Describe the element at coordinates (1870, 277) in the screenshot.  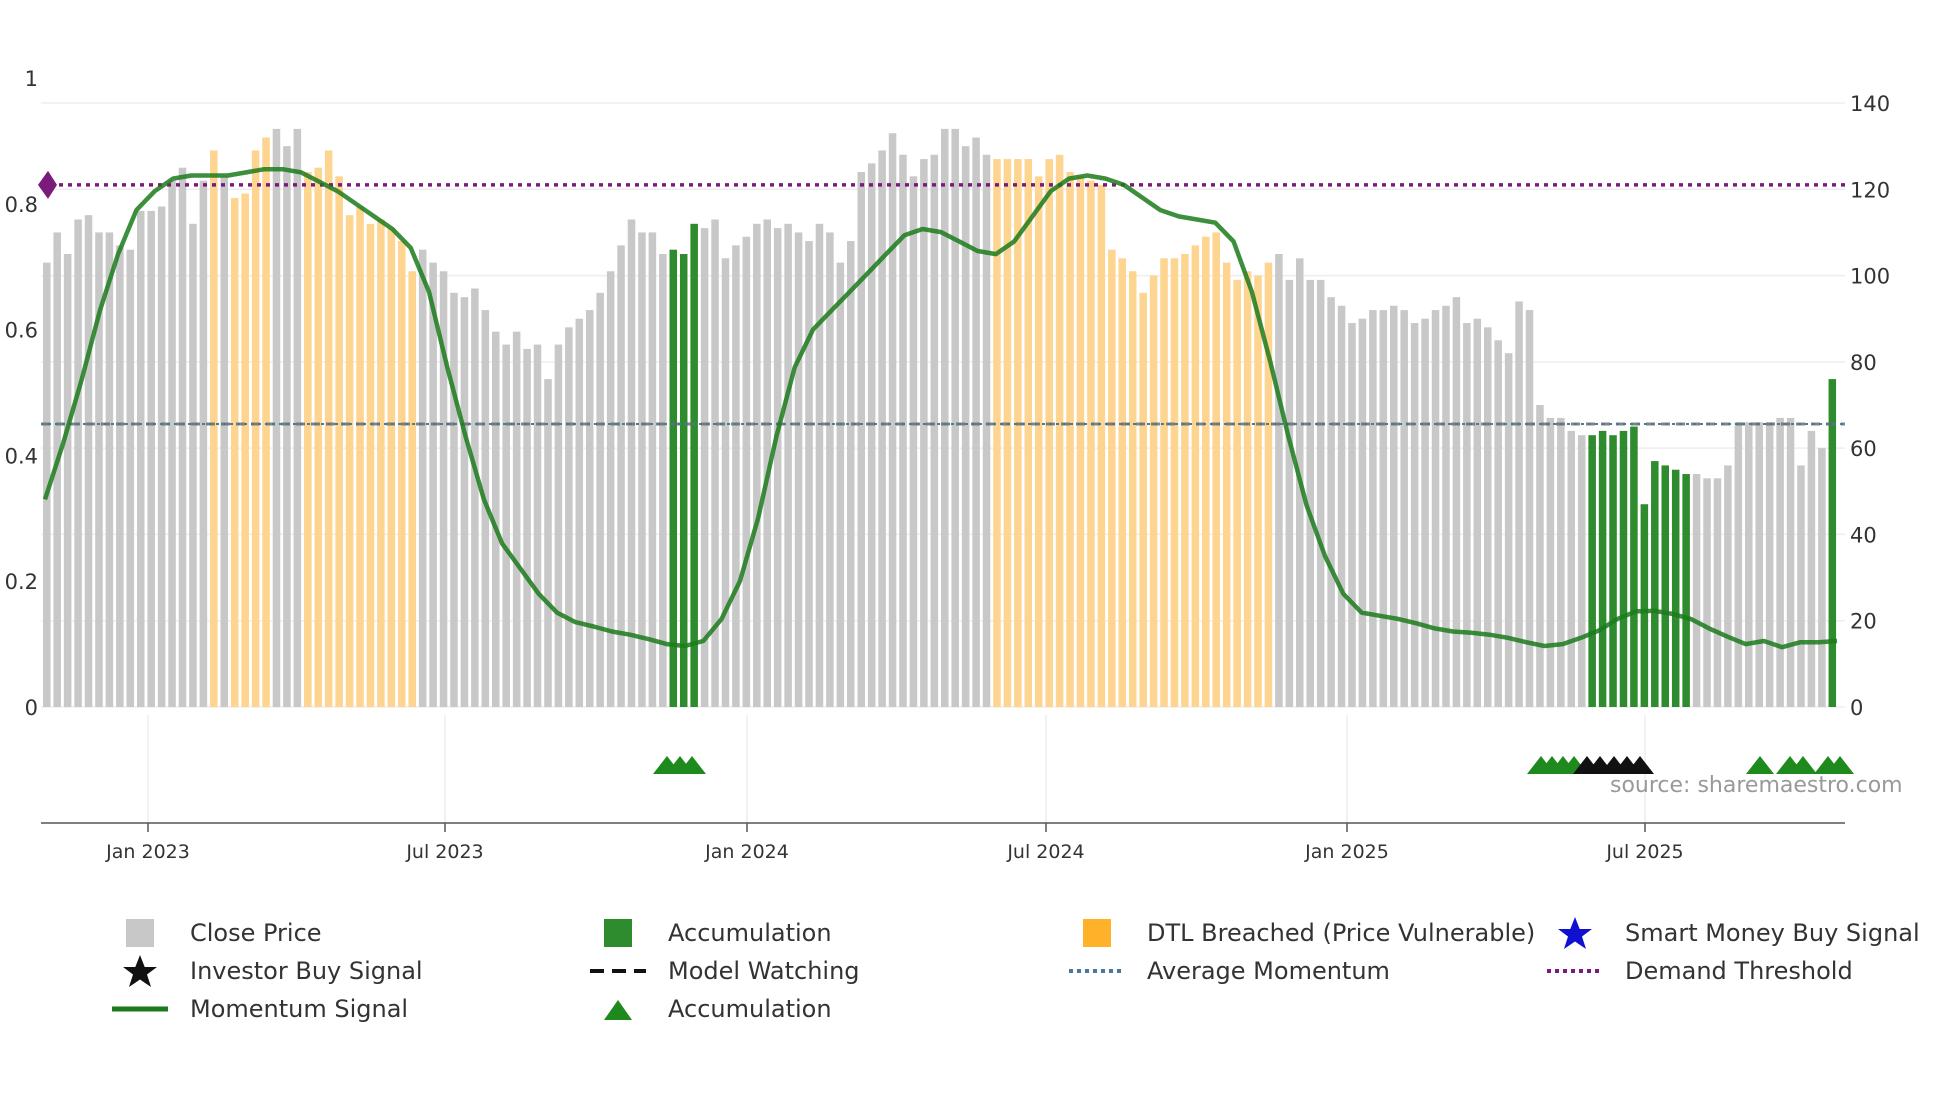
I see `right-axis-tick: 100` at that location.